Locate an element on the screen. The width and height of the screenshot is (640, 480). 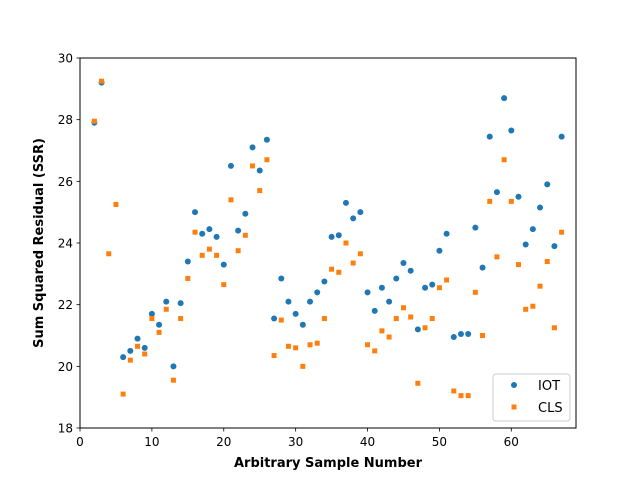
legend: IOT CLS is located at coordinates (531, 397).